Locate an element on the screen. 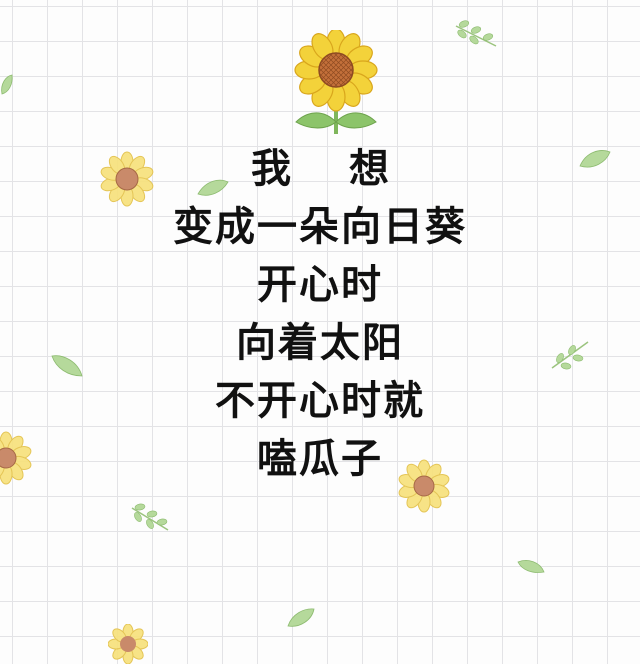 Image resolution: width=640 pixels, height=664 pixels. poem-line: 我 想 is located at coordinates (331, 169).